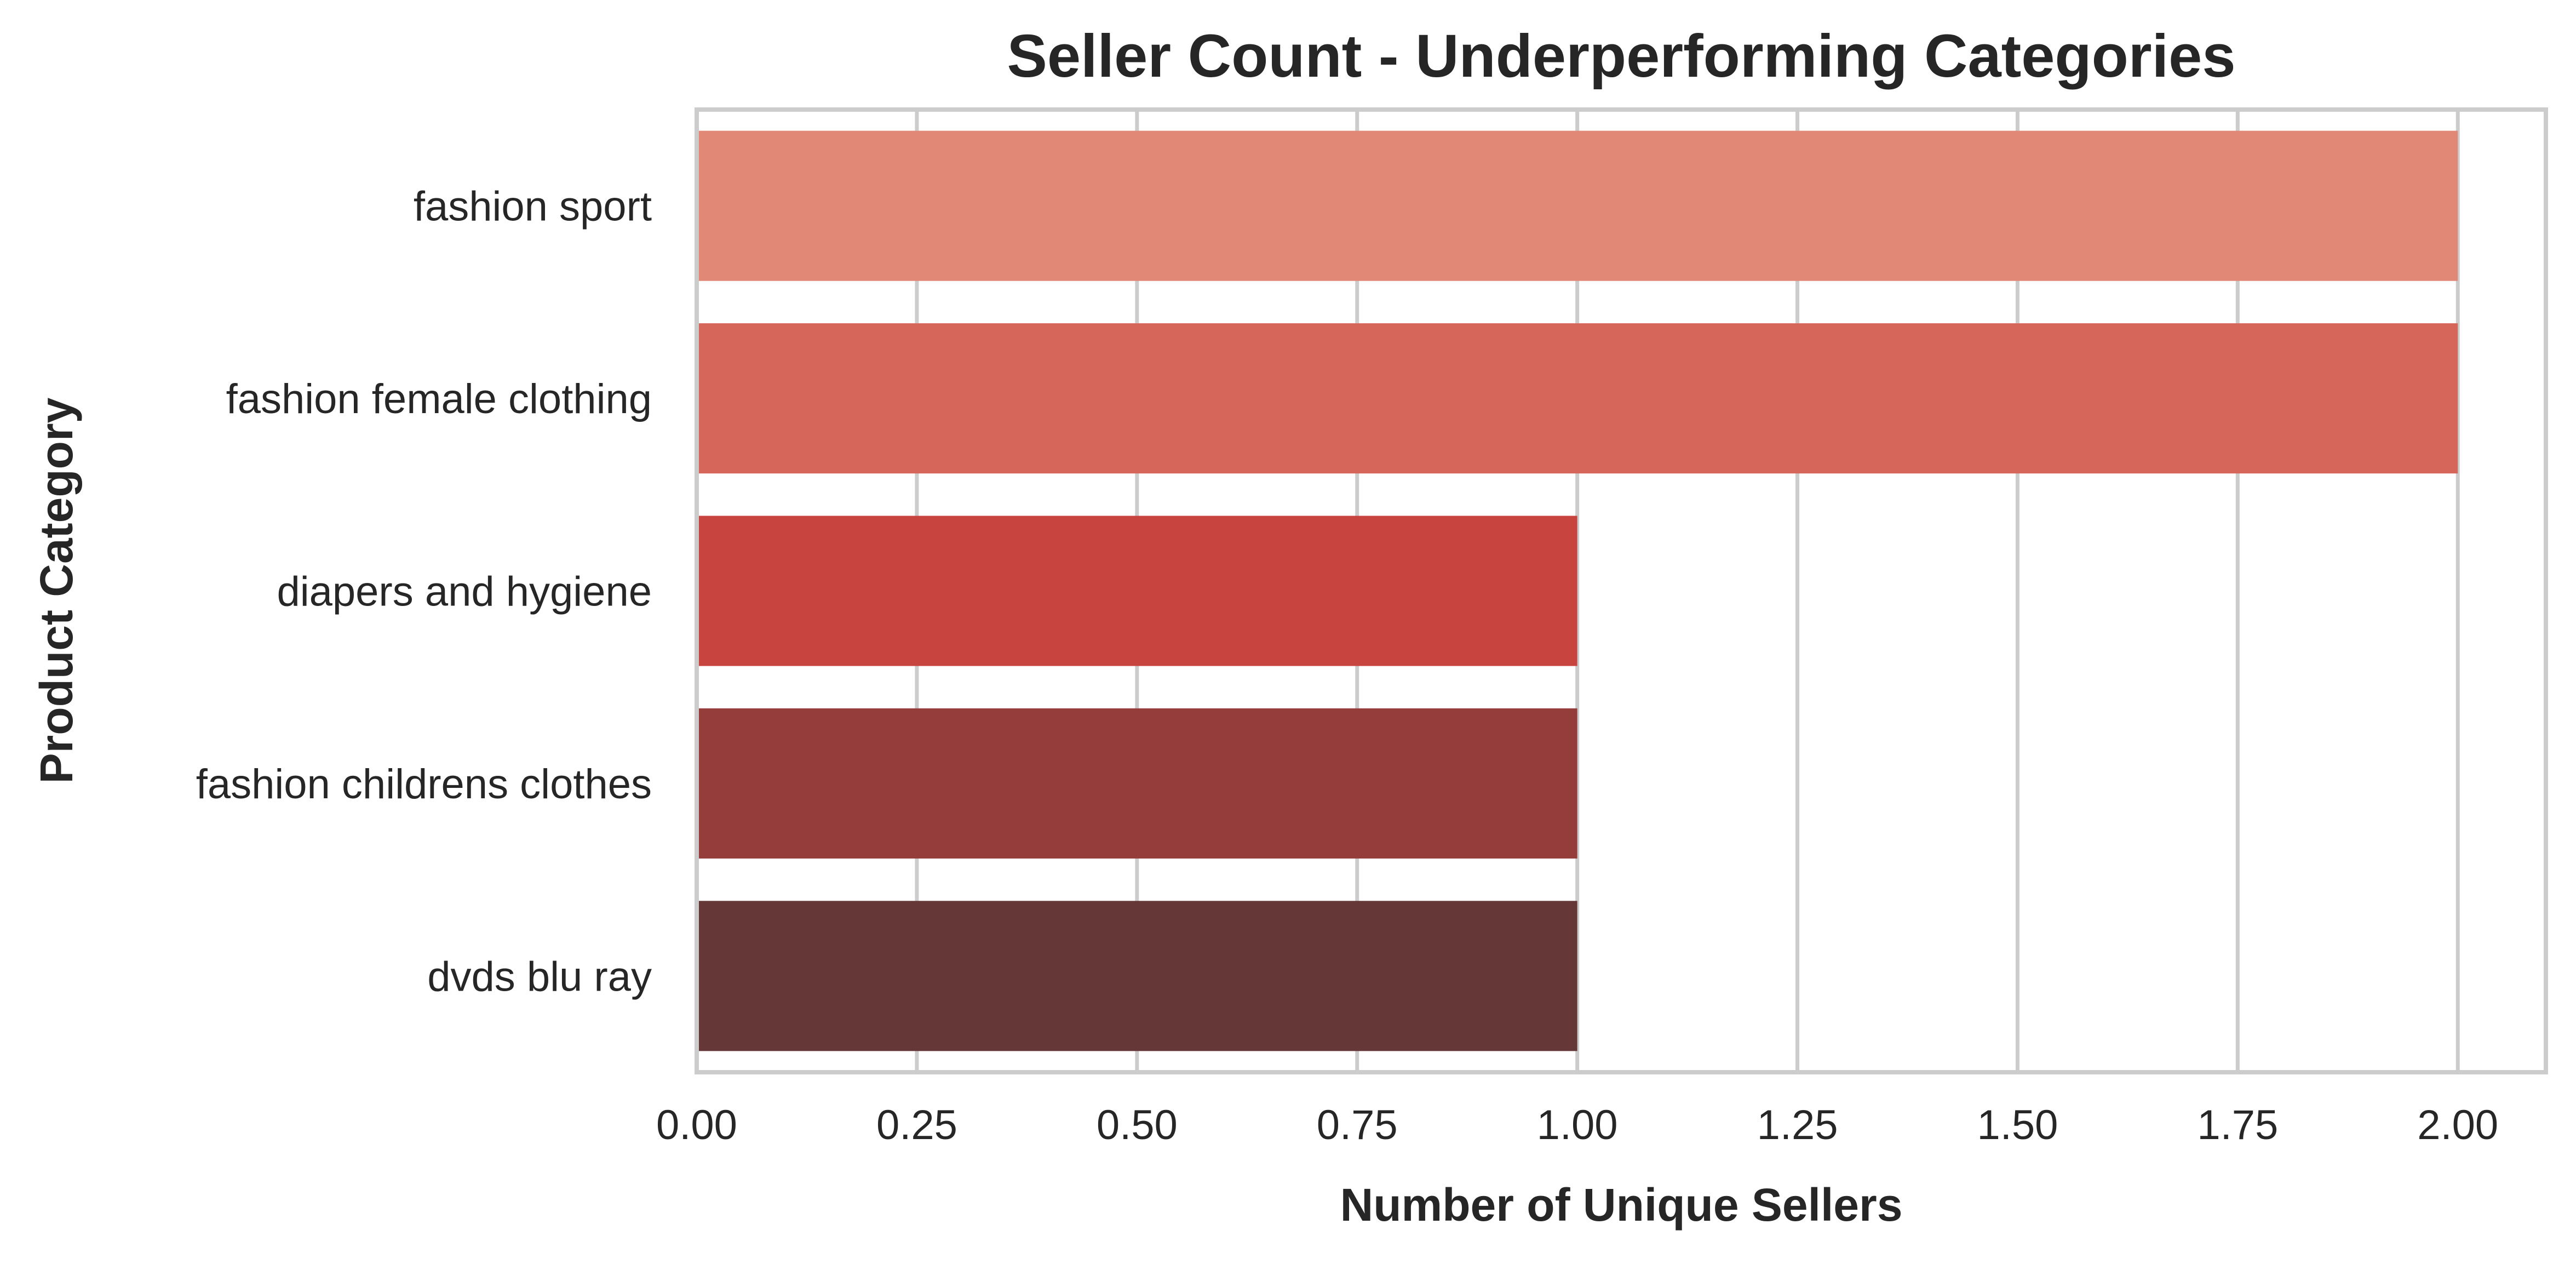 The image size is (2576, 1264). What do you see at coordinates (2458, 1125) in the screenshot?
I see `x-tick-label: 2.00` at bounding box center [2458, 1125].